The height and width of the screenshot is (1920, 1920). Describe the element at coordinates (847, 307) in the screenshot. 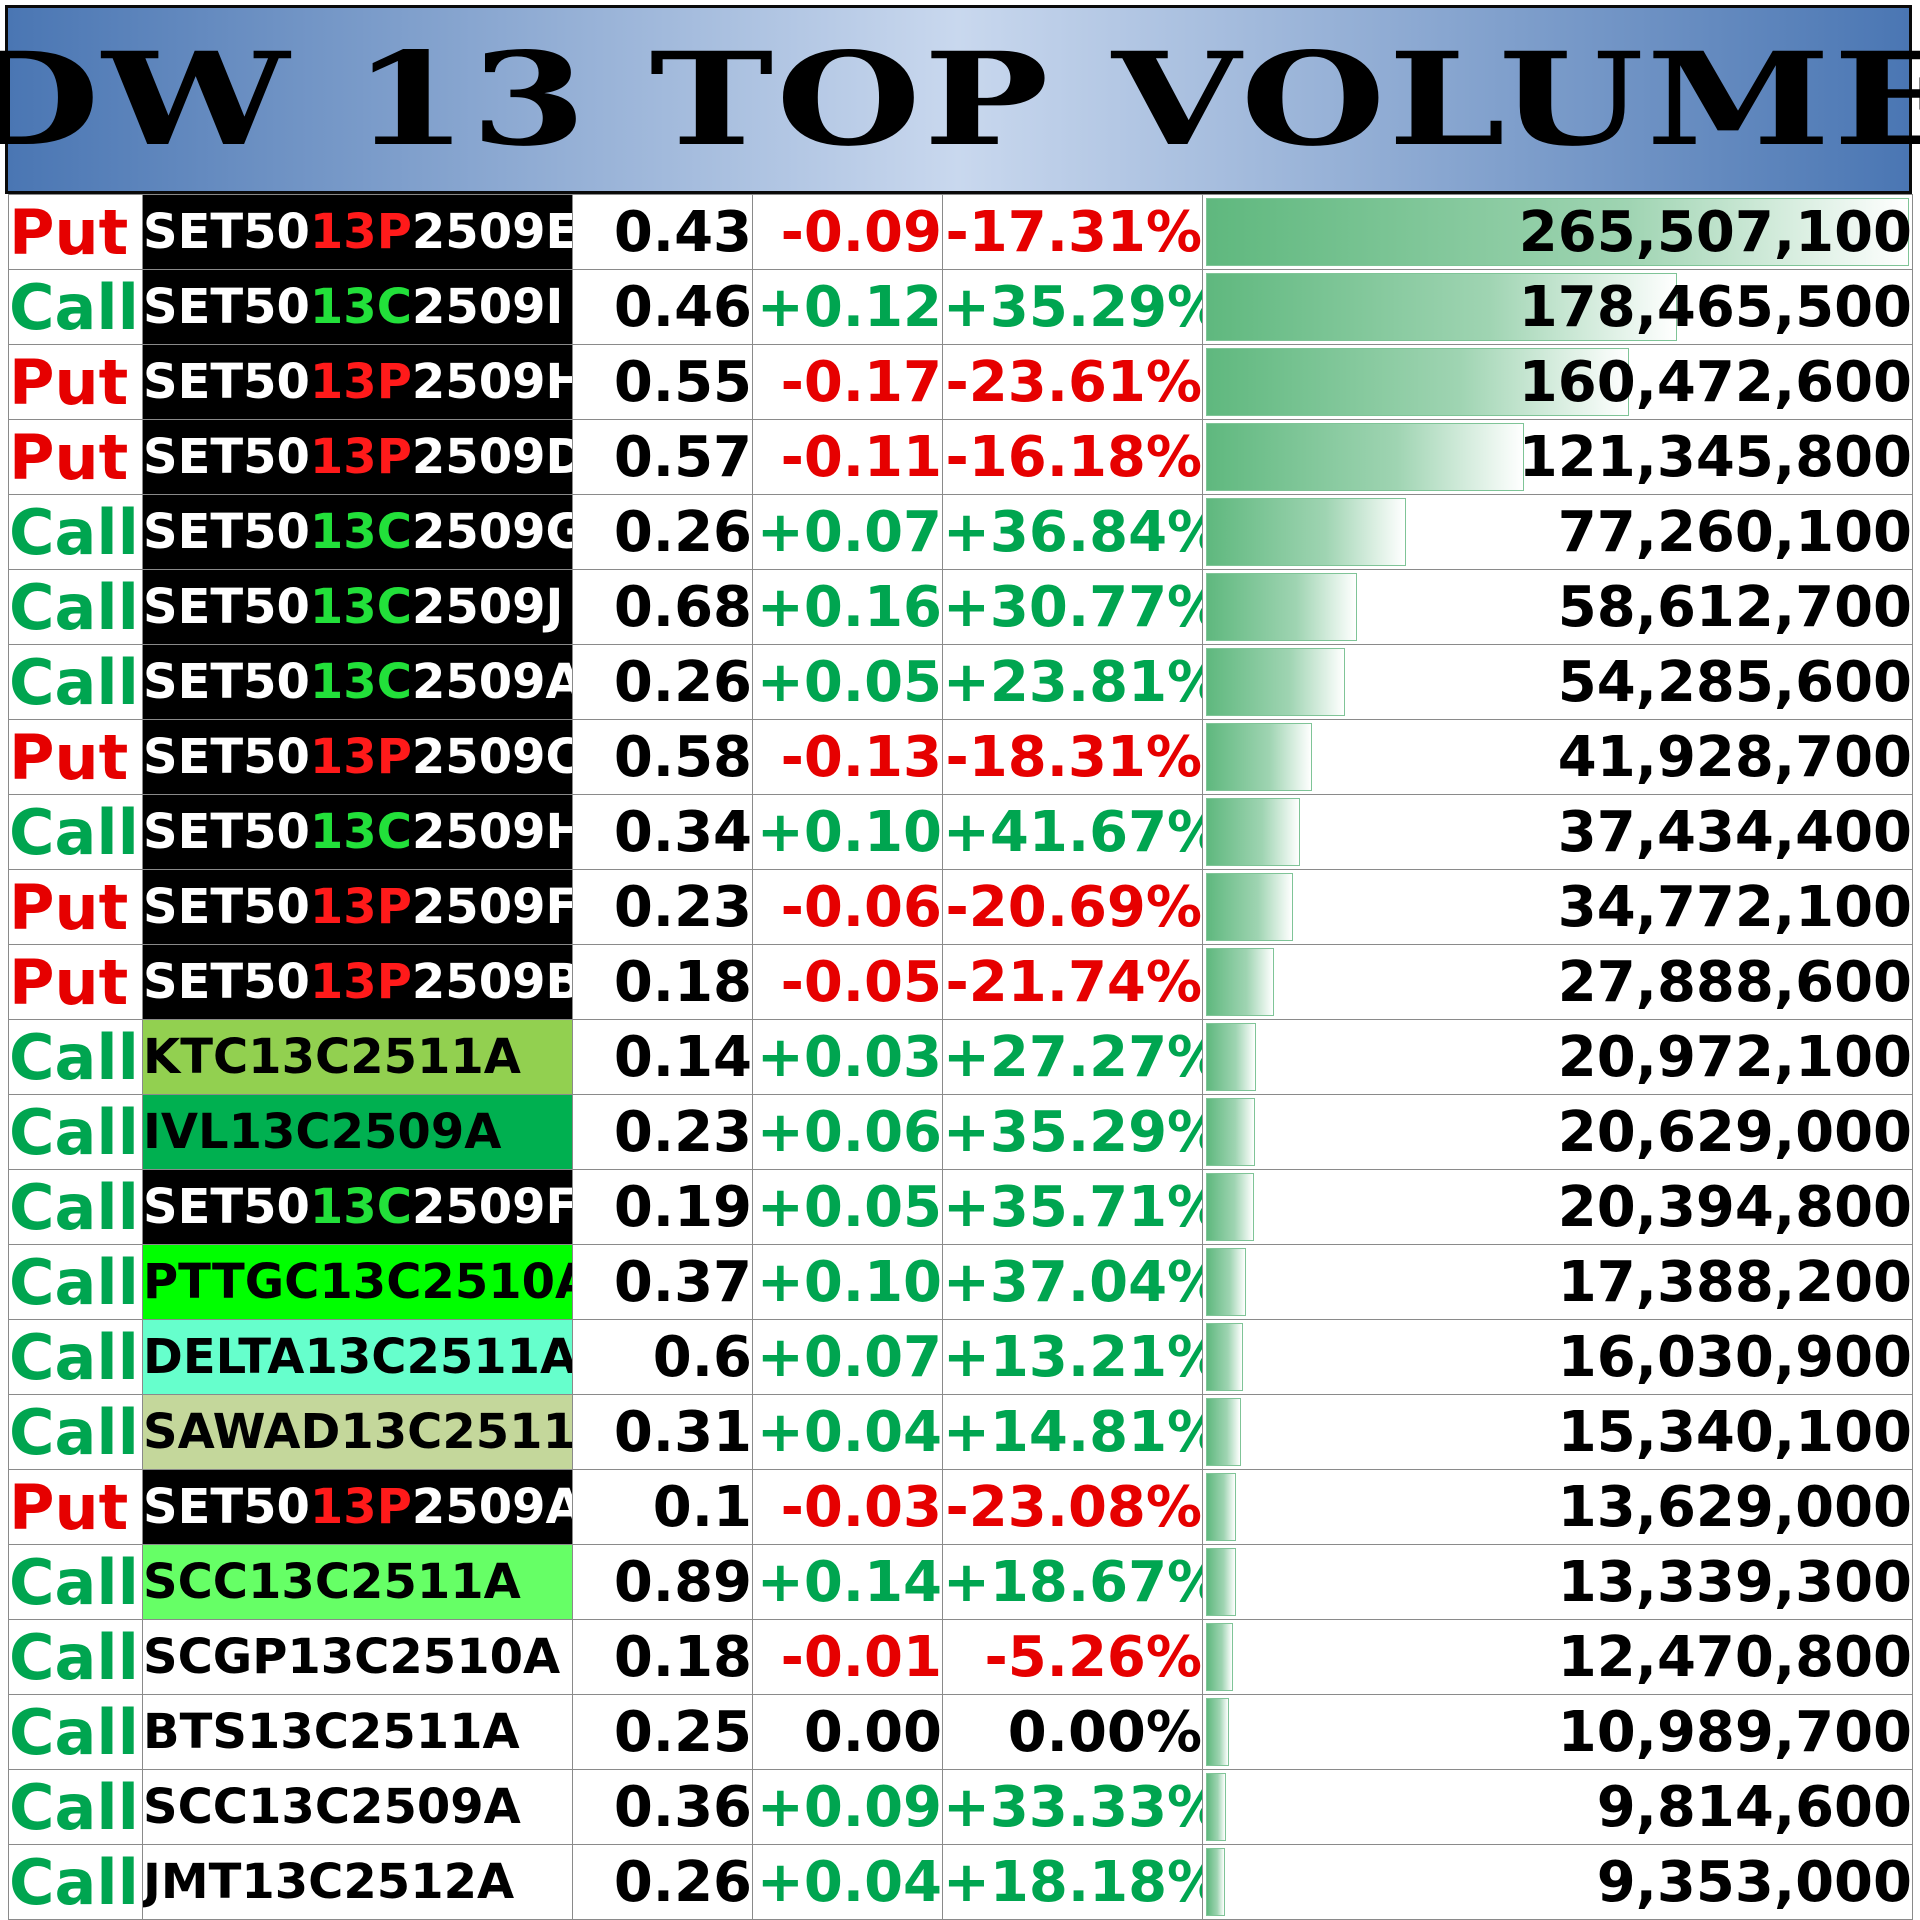

I see `change-cell: +0.12` at that location.